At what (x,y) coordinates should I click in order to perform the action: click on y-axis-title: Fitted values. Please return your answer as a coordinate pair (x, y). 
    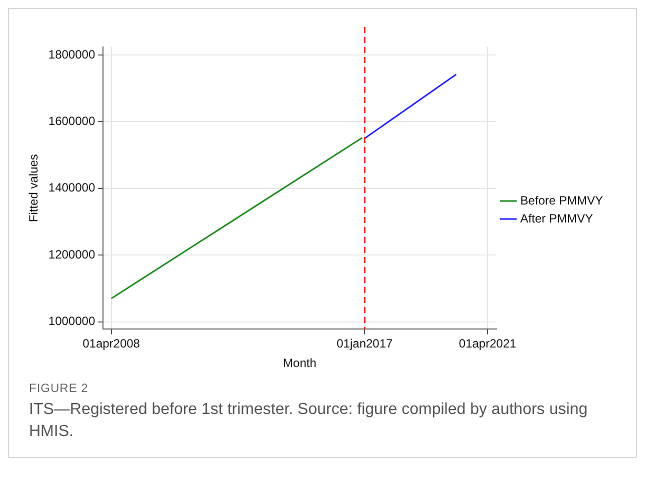
    Looking at the image, I should click on (33, 188).